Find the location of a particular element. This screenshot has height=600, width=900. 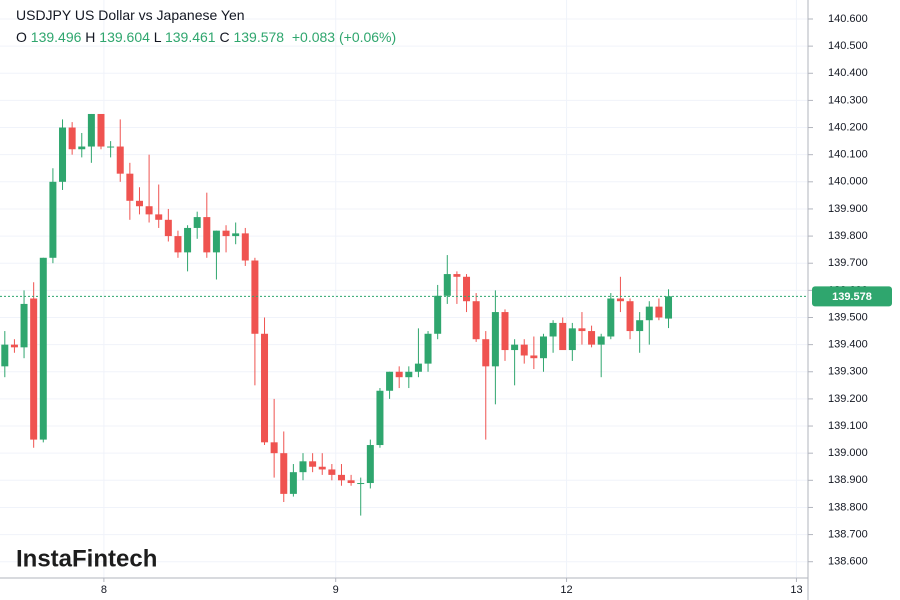

x-tick-label: 8 is located at coordinates (104, 590).